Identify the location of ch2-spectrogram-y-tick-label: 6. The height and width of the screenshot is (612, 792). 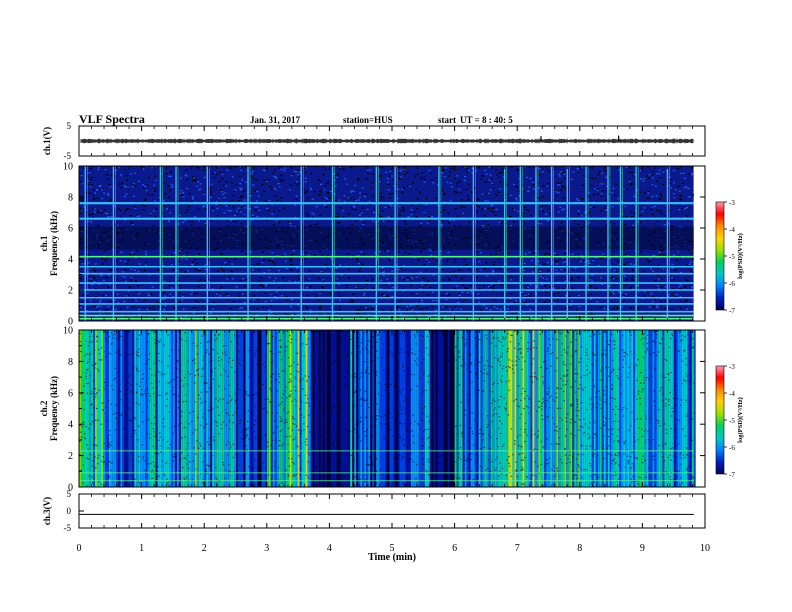
(70, 393).